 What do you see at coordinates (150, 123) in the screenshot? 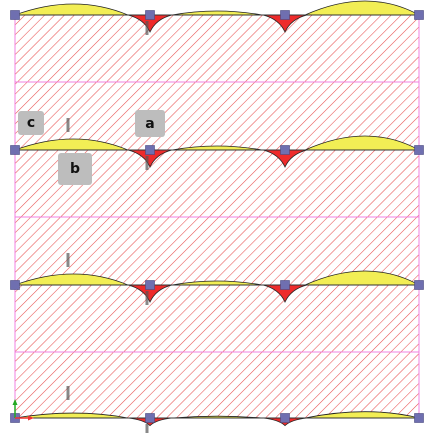
I see `callout-a: a` at bounding box center [150, 123].